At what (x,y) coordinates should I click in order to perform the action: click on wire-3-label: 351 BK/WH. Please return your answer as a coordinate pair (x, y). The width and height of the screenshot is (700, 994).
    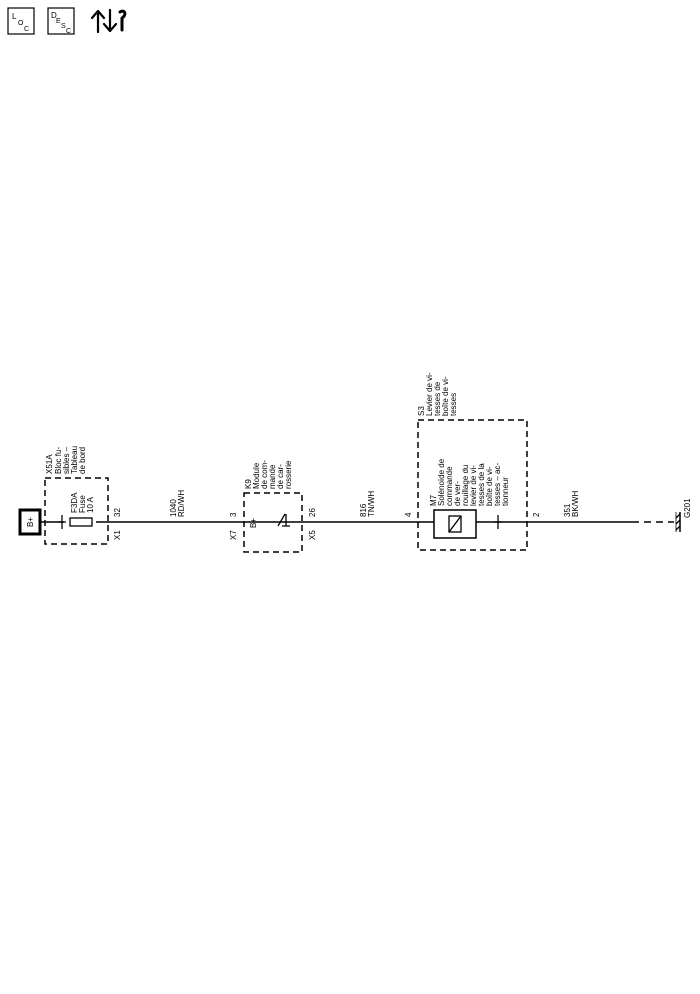
    Looking at the image, I should click on (571, 504).